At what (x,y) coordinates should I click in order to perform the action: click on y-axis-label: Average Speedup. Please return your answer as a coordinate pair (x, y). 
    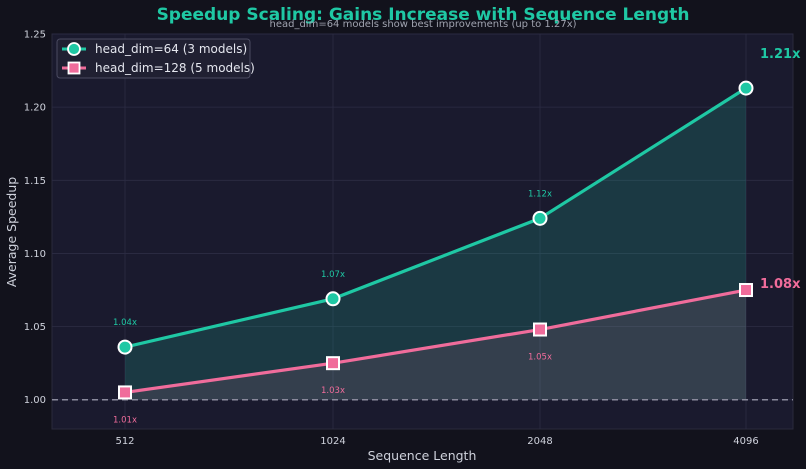
    Looking at the image, I should click on (11, 232).